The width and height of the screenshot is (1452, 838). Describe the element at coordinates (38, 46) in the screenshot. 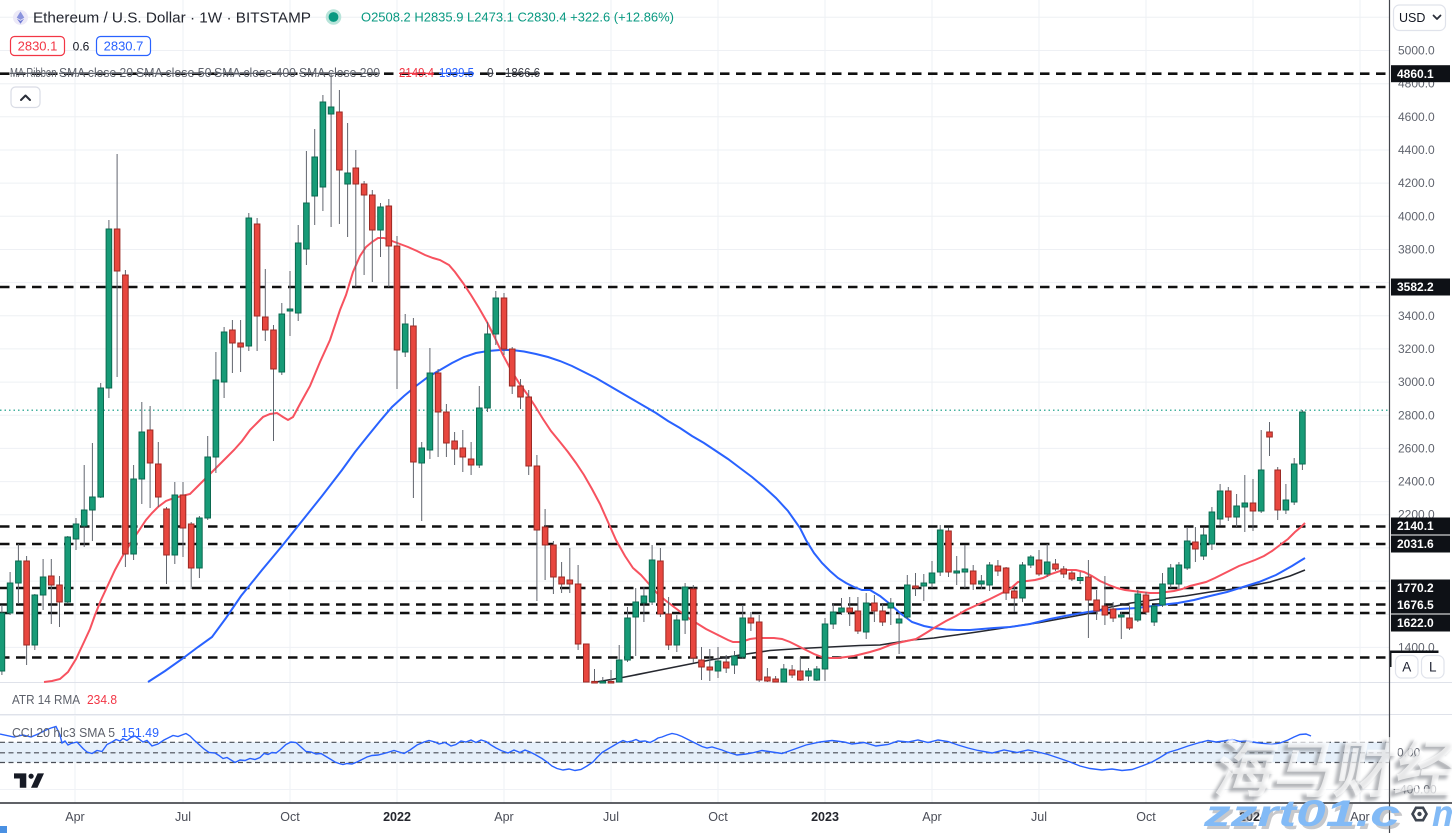

I see `svg-text: 2830.1` at that location.